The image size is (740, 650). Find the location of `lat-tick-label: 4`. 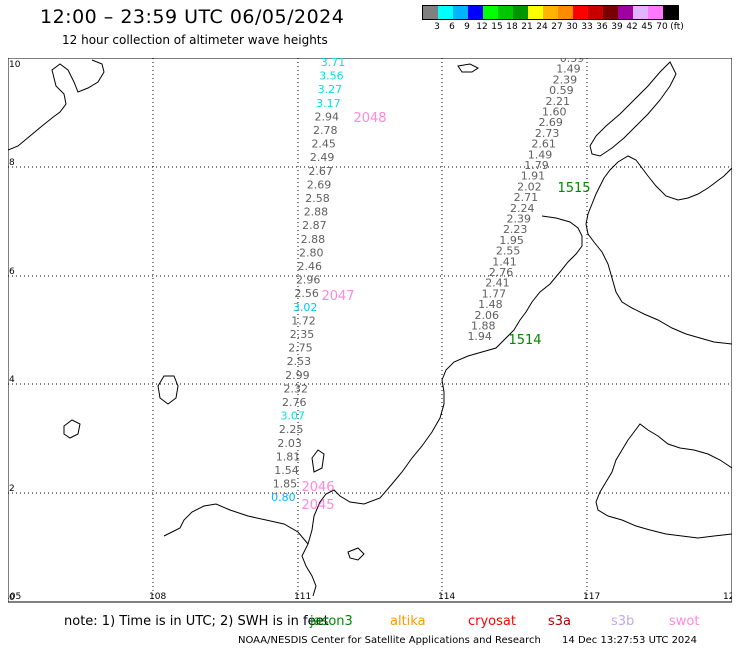

lat-tick-label: 4 is located at coordinates (12, 380).